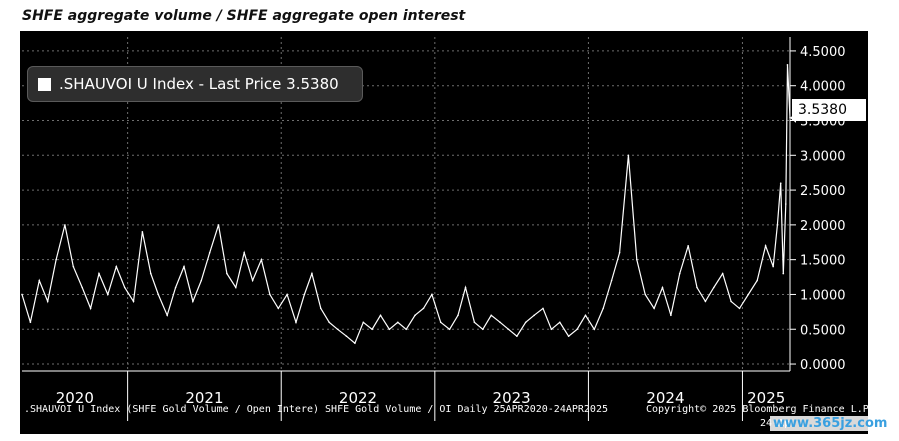 The image size is (899, 441). I want to click on x-tick-label: 2025, so click(766, 398).